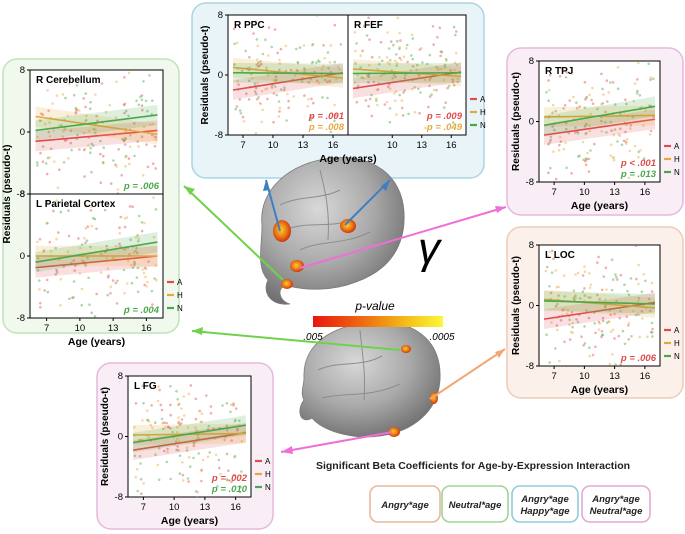 The image size is (685, 534). I want to click on chart-title: L FG, so click(145, 386).